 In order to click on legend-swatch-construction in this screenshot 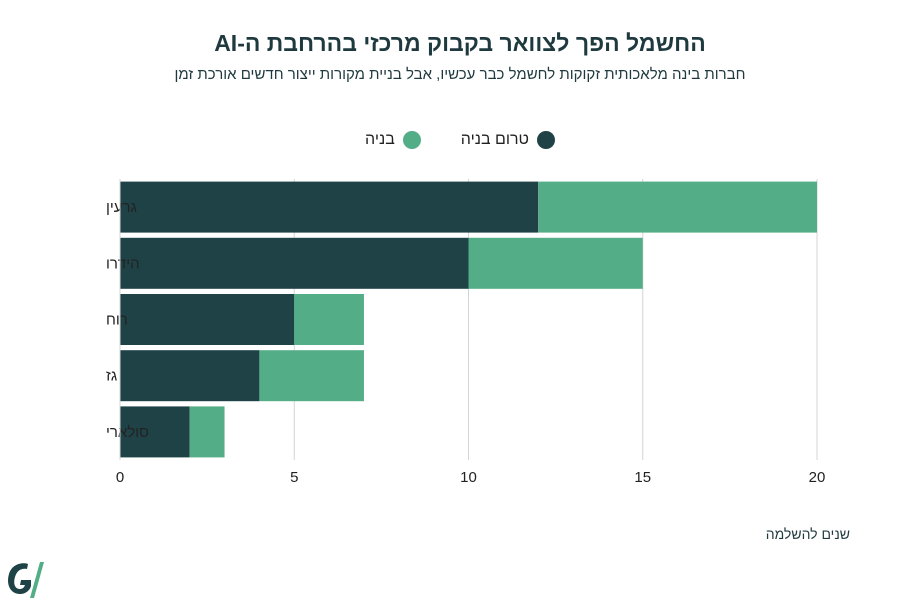, I will do `click(411, 140)`.